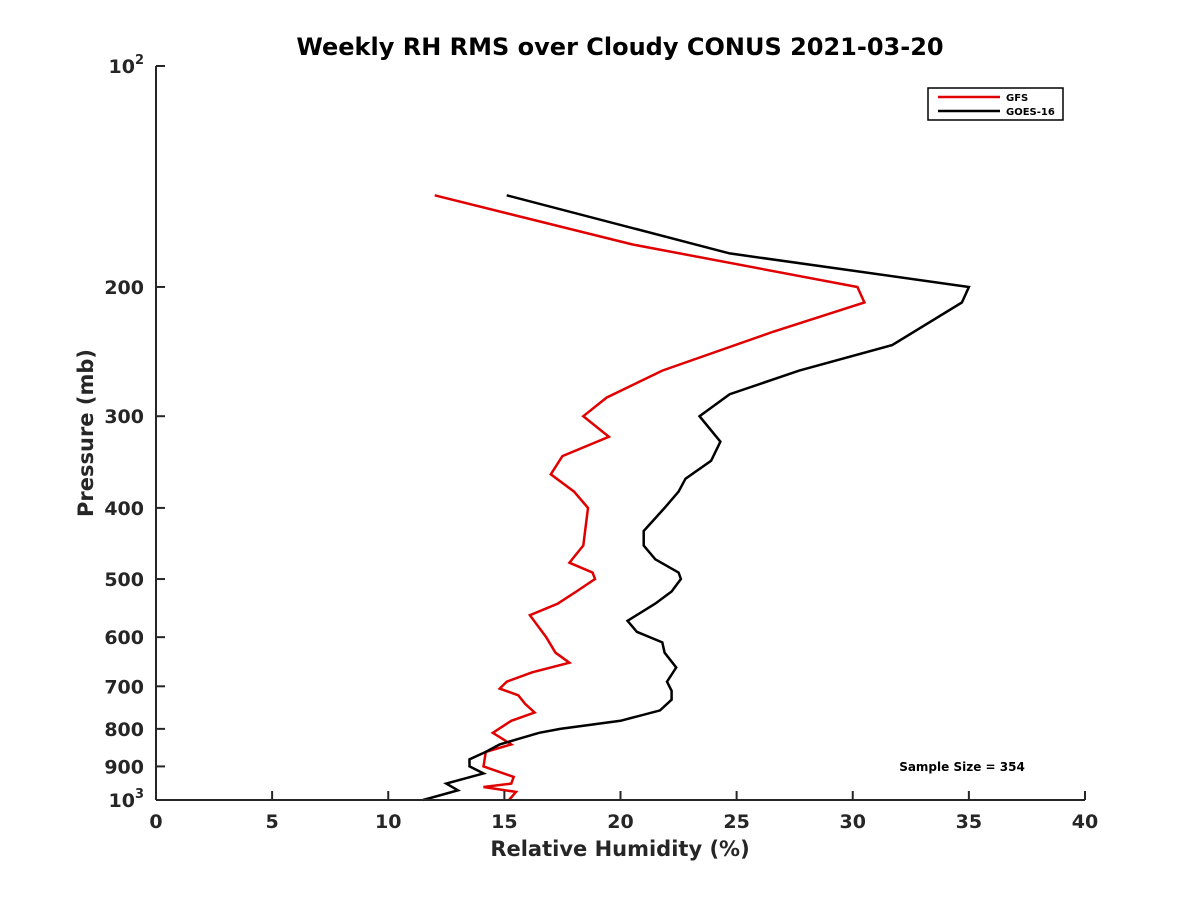 The image size is (1200, 900). Describe the element at coordinates (1085, 822) in the screenshot. I see `x-tick-label: 40` at that location.